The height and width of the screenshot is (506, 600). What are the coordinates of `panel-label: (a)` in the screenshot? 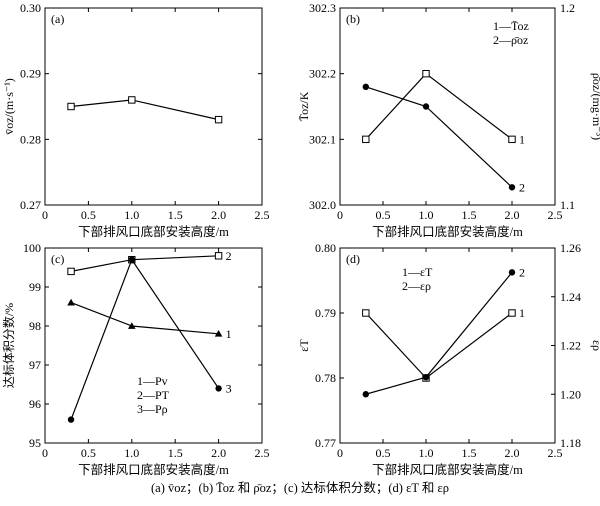 It's located at (57, 19).